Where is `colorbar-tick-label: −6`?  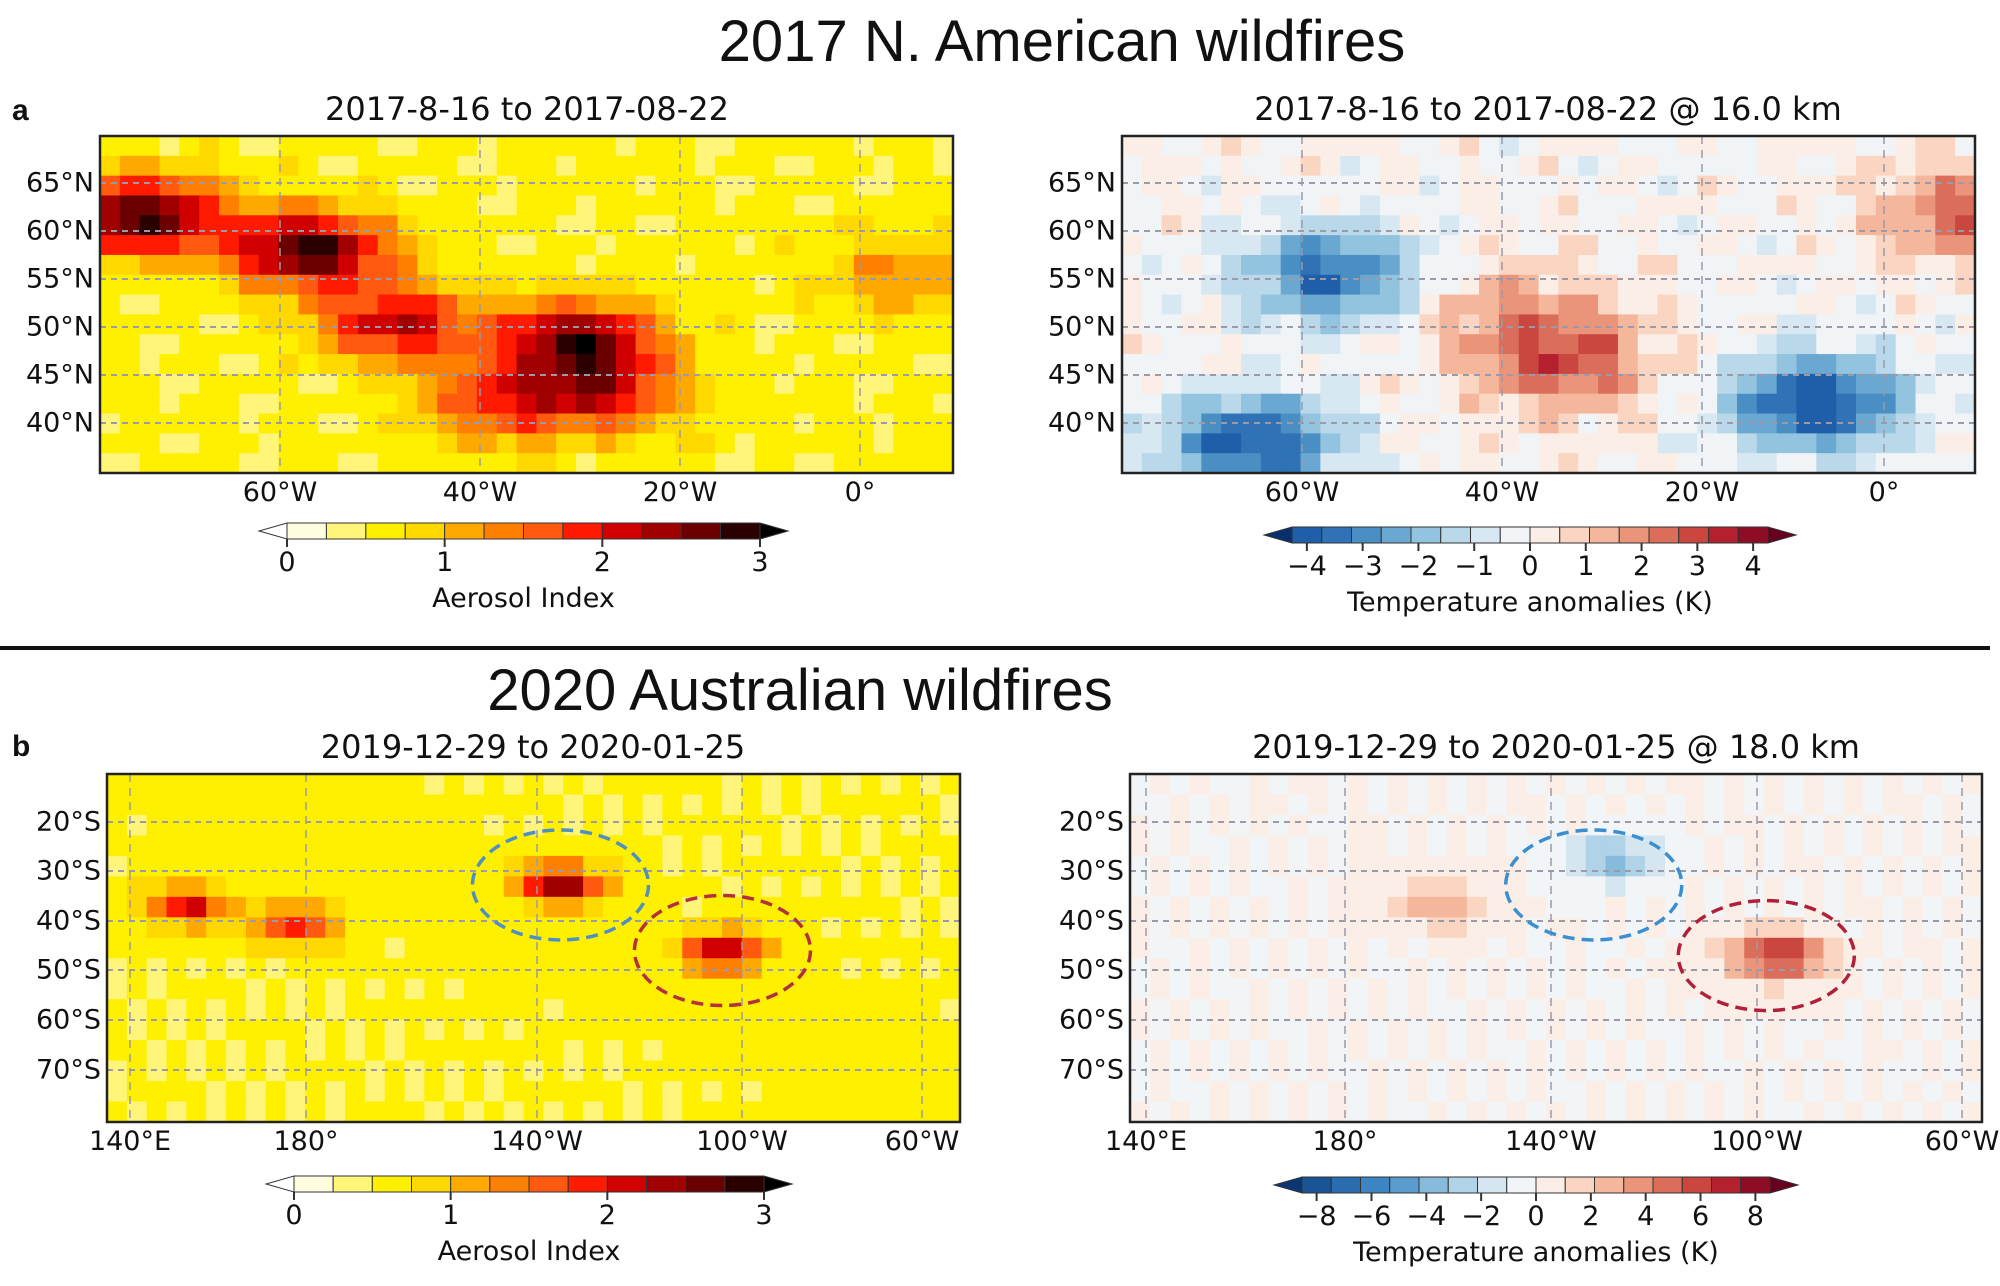
colorbar-tick-label: −6 is located at coordinates (1371, 1216).